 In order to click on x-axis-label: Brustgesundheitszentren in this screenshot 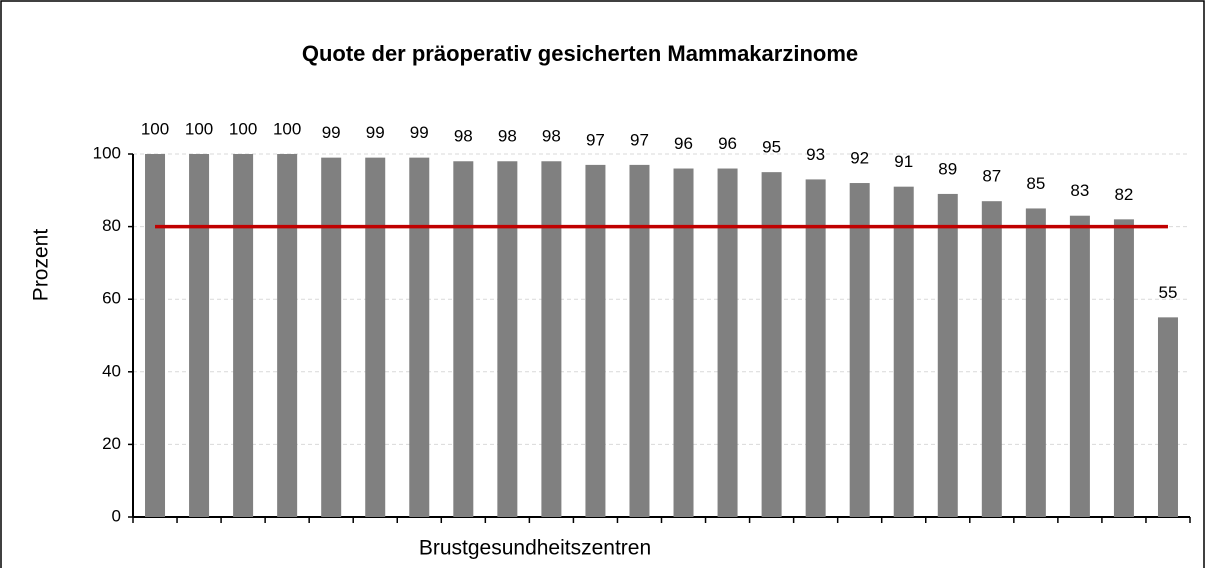, I will do `click(535, 548)`.